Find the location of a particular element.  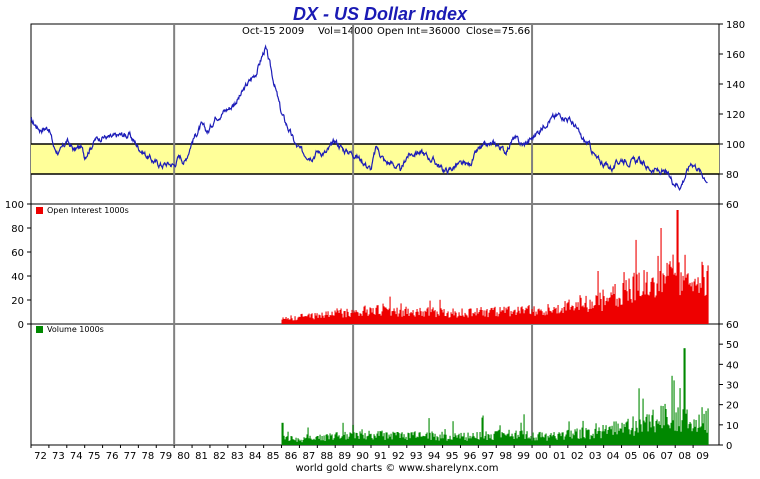

year-tick-label: 77 is located at coordinates (130, 456).